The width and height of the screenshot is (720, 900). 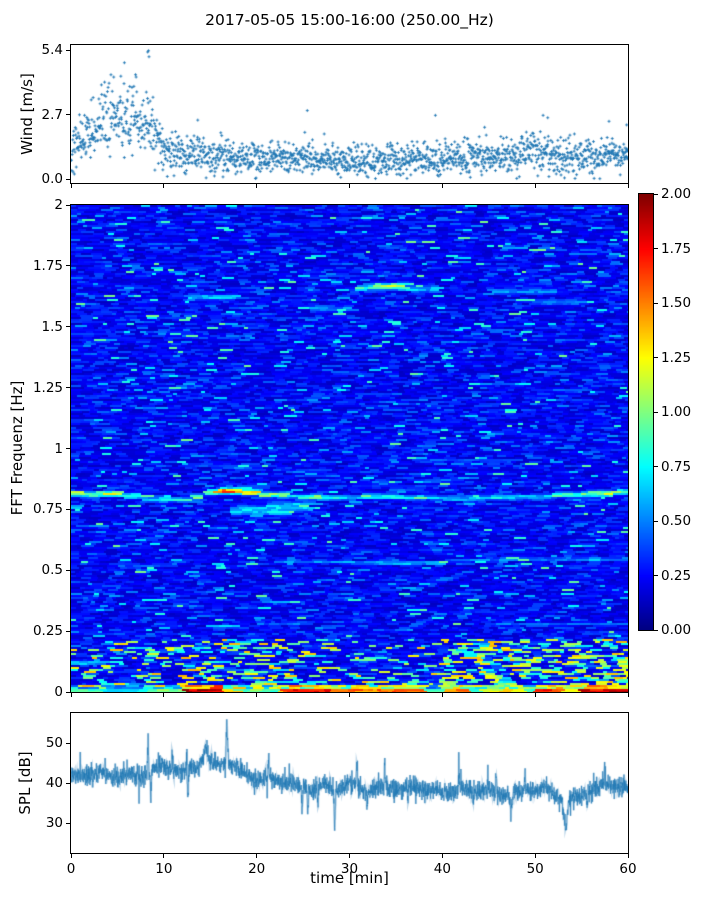 I want to click on y-tick-label: 1.5, so click(x=52, y=326).